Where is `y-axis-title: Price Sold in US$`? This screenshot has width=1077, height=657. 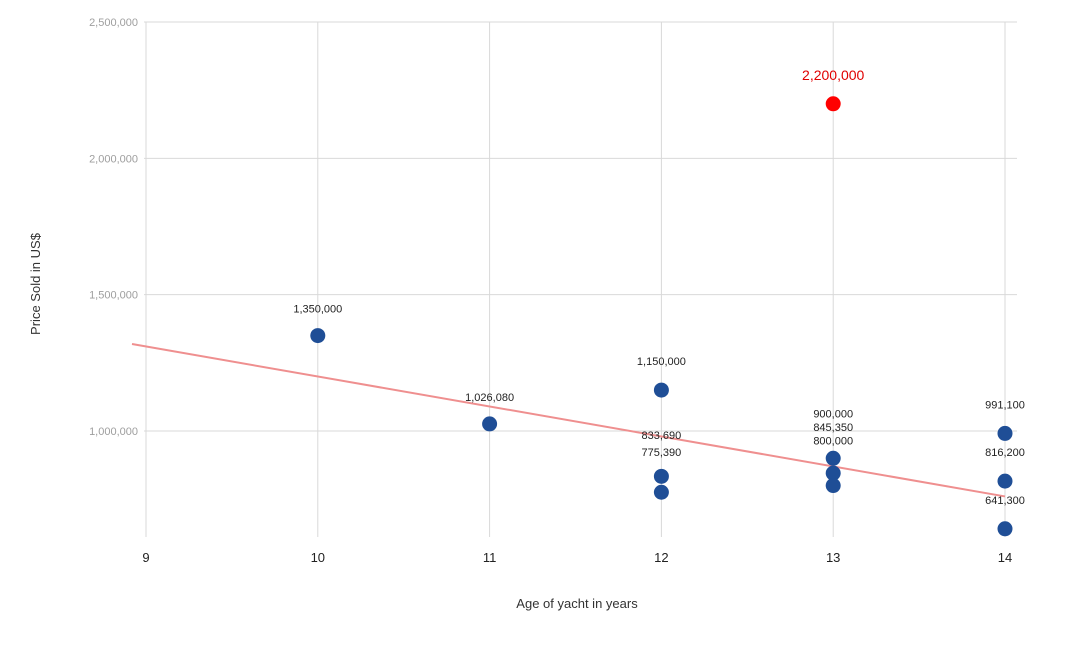
y-axis-title: Price Sold in US$ is located at coordinates (35, 283).